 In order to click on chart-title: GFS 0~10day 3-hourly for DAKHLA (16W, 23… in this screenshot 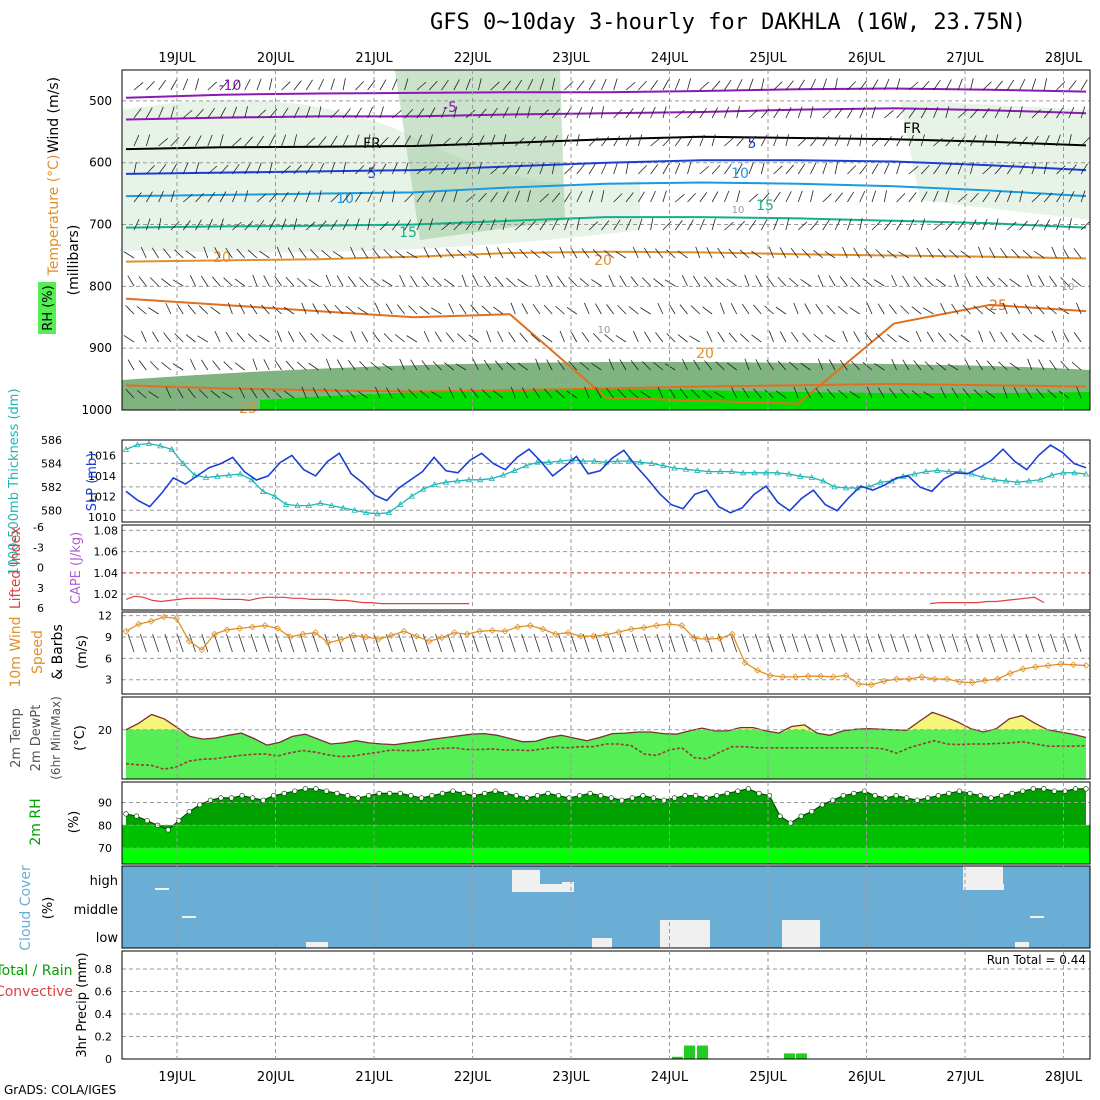, I will do `click(728, 22)`.